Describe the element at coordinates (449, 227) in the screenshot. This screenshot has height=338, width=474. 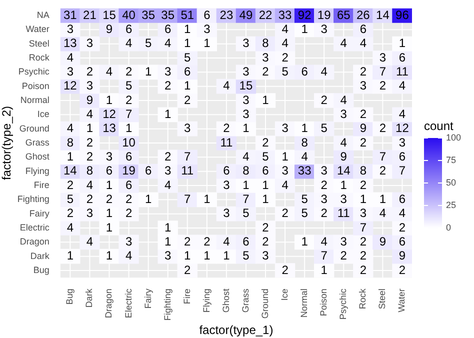
I see `color-bar-label: 0` at that location.